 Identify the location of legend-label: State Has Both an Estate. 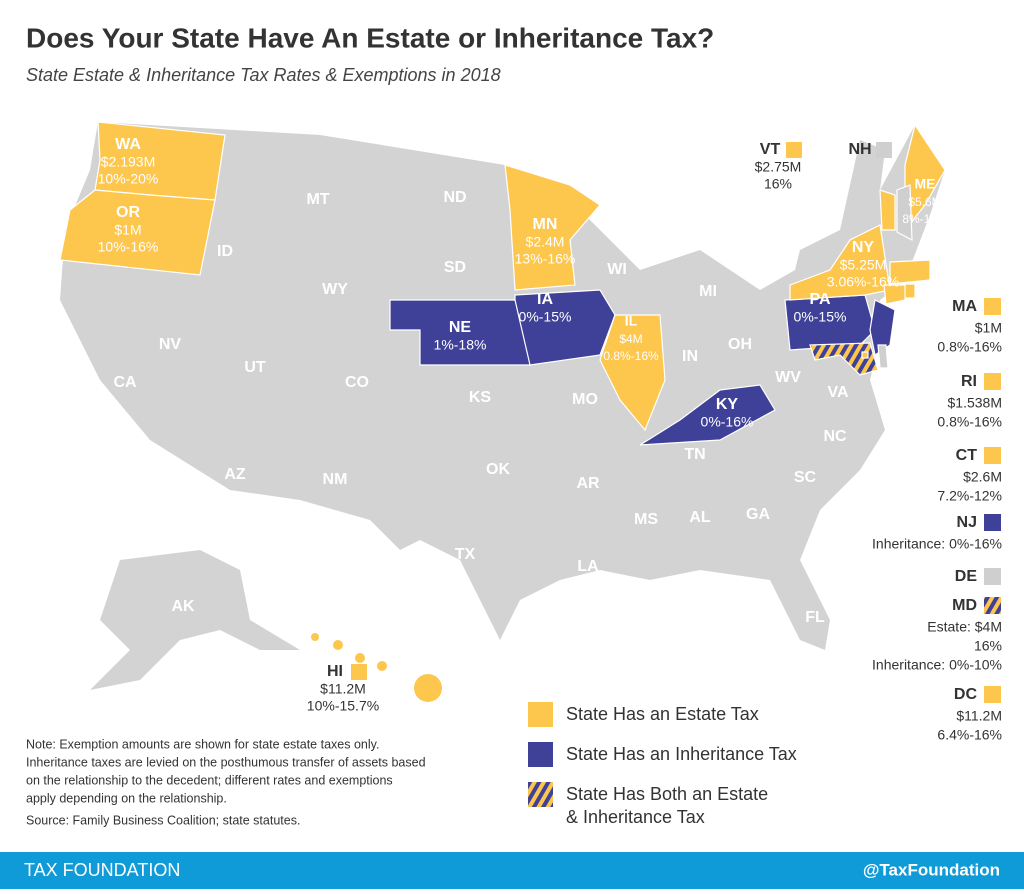
(667, 794).